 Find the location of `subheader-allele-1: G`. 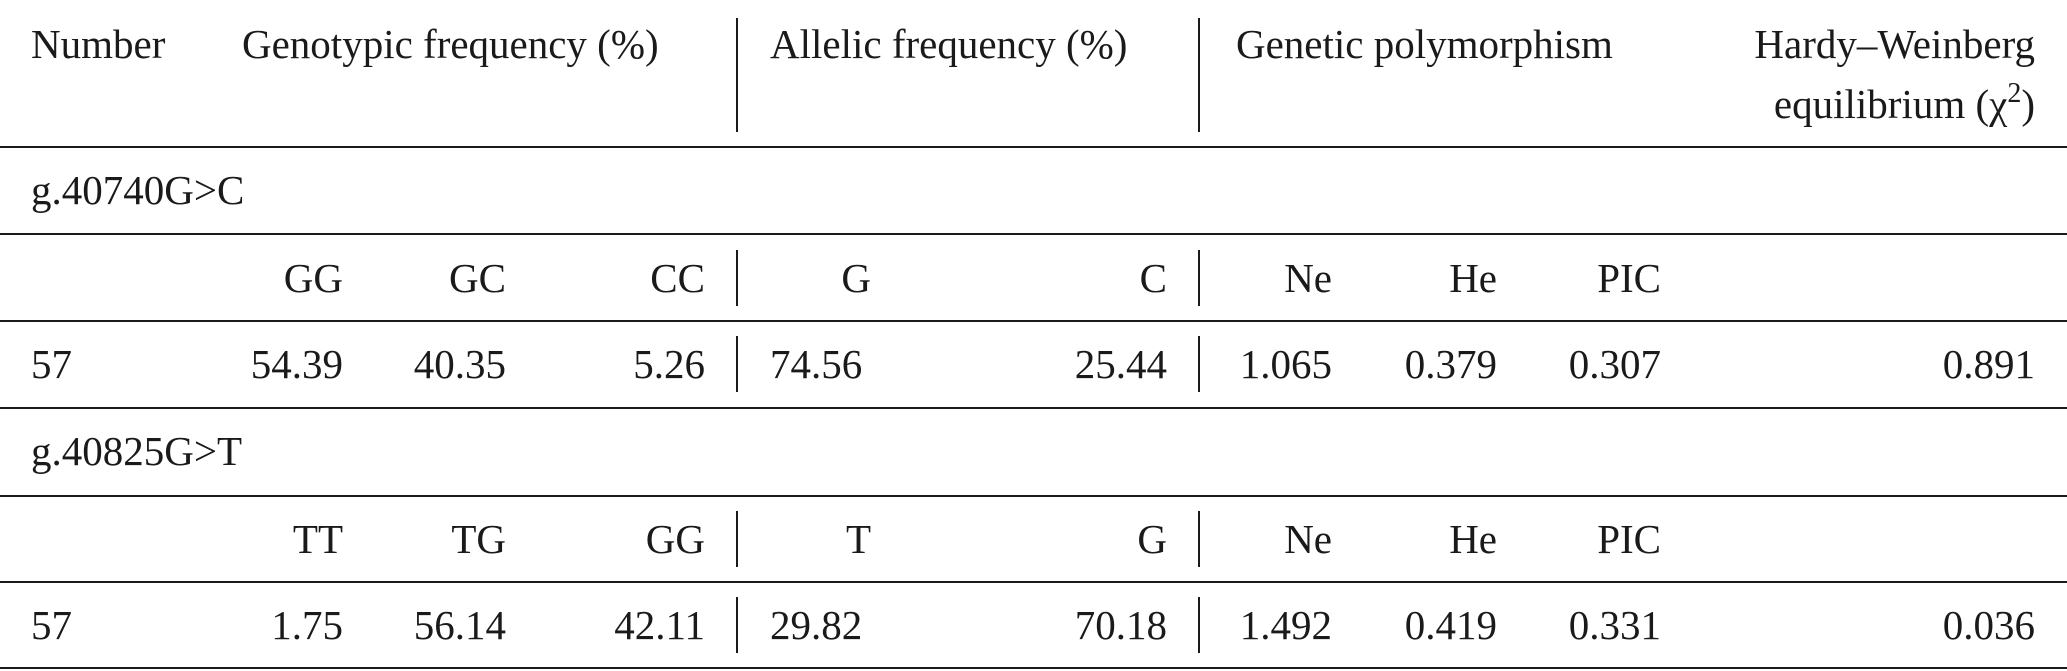

subheader-allele-1: G is located at coordinates (856, 278).